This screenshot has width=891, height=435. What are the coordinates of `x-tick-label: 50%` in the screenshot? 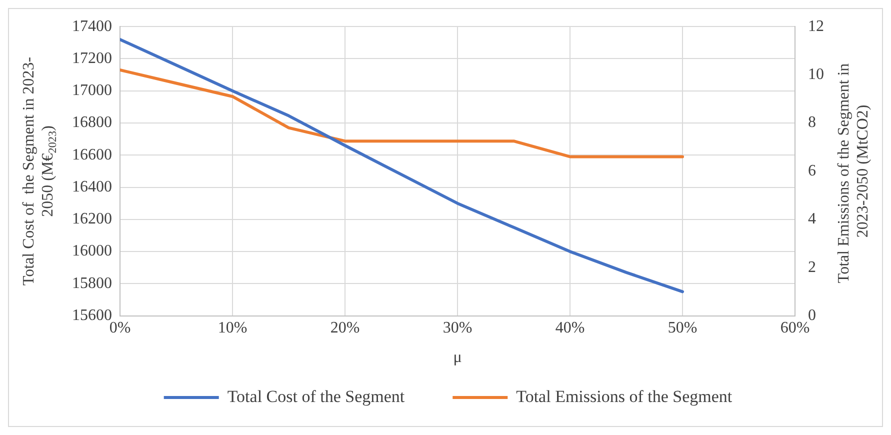 It's located at (683, 328).